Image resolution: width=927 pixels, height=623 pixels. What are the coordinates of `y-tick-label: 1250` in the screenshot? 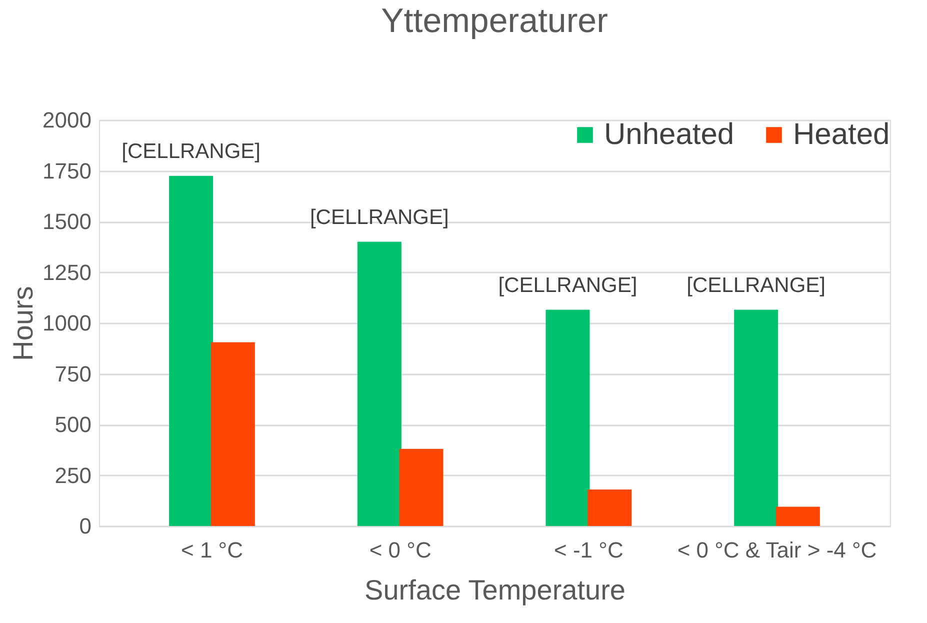 It's located at (67, 272).